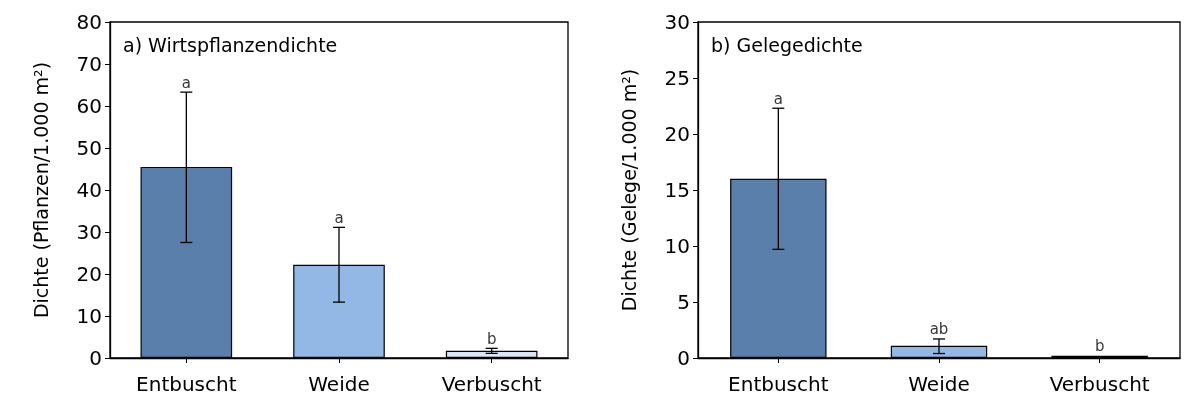 The image size is (1189, 403). Describe the element at coordinates (683, 302) in the screenshot. I see `y-tick-label: 5` at that location.